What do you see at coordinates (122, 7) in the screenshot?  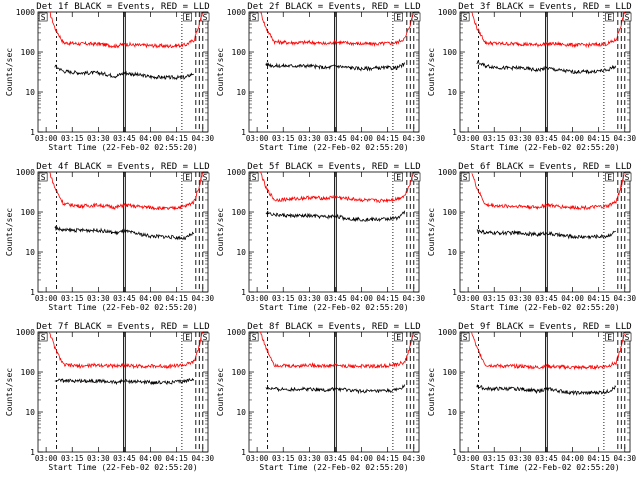 I see `panel-title: Det 1f BLACK = Events, RED = LLD` at bounding box center [122, 7].